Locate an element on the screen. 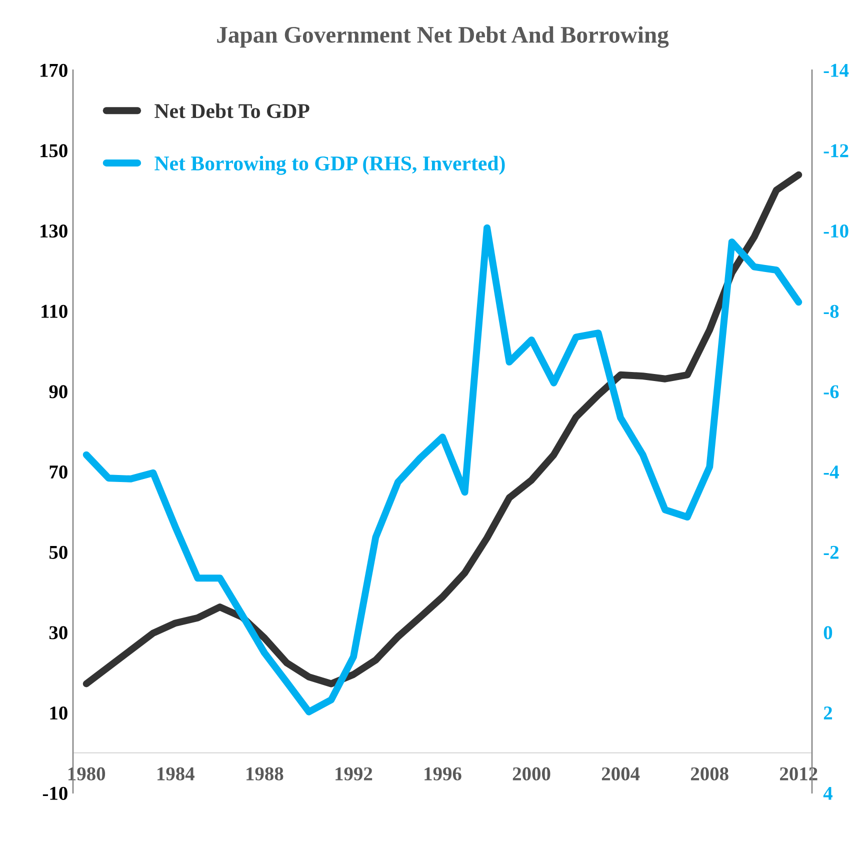 The image size is (862, 843). y-tick-label: 10 is located at coordinates (59, 713).